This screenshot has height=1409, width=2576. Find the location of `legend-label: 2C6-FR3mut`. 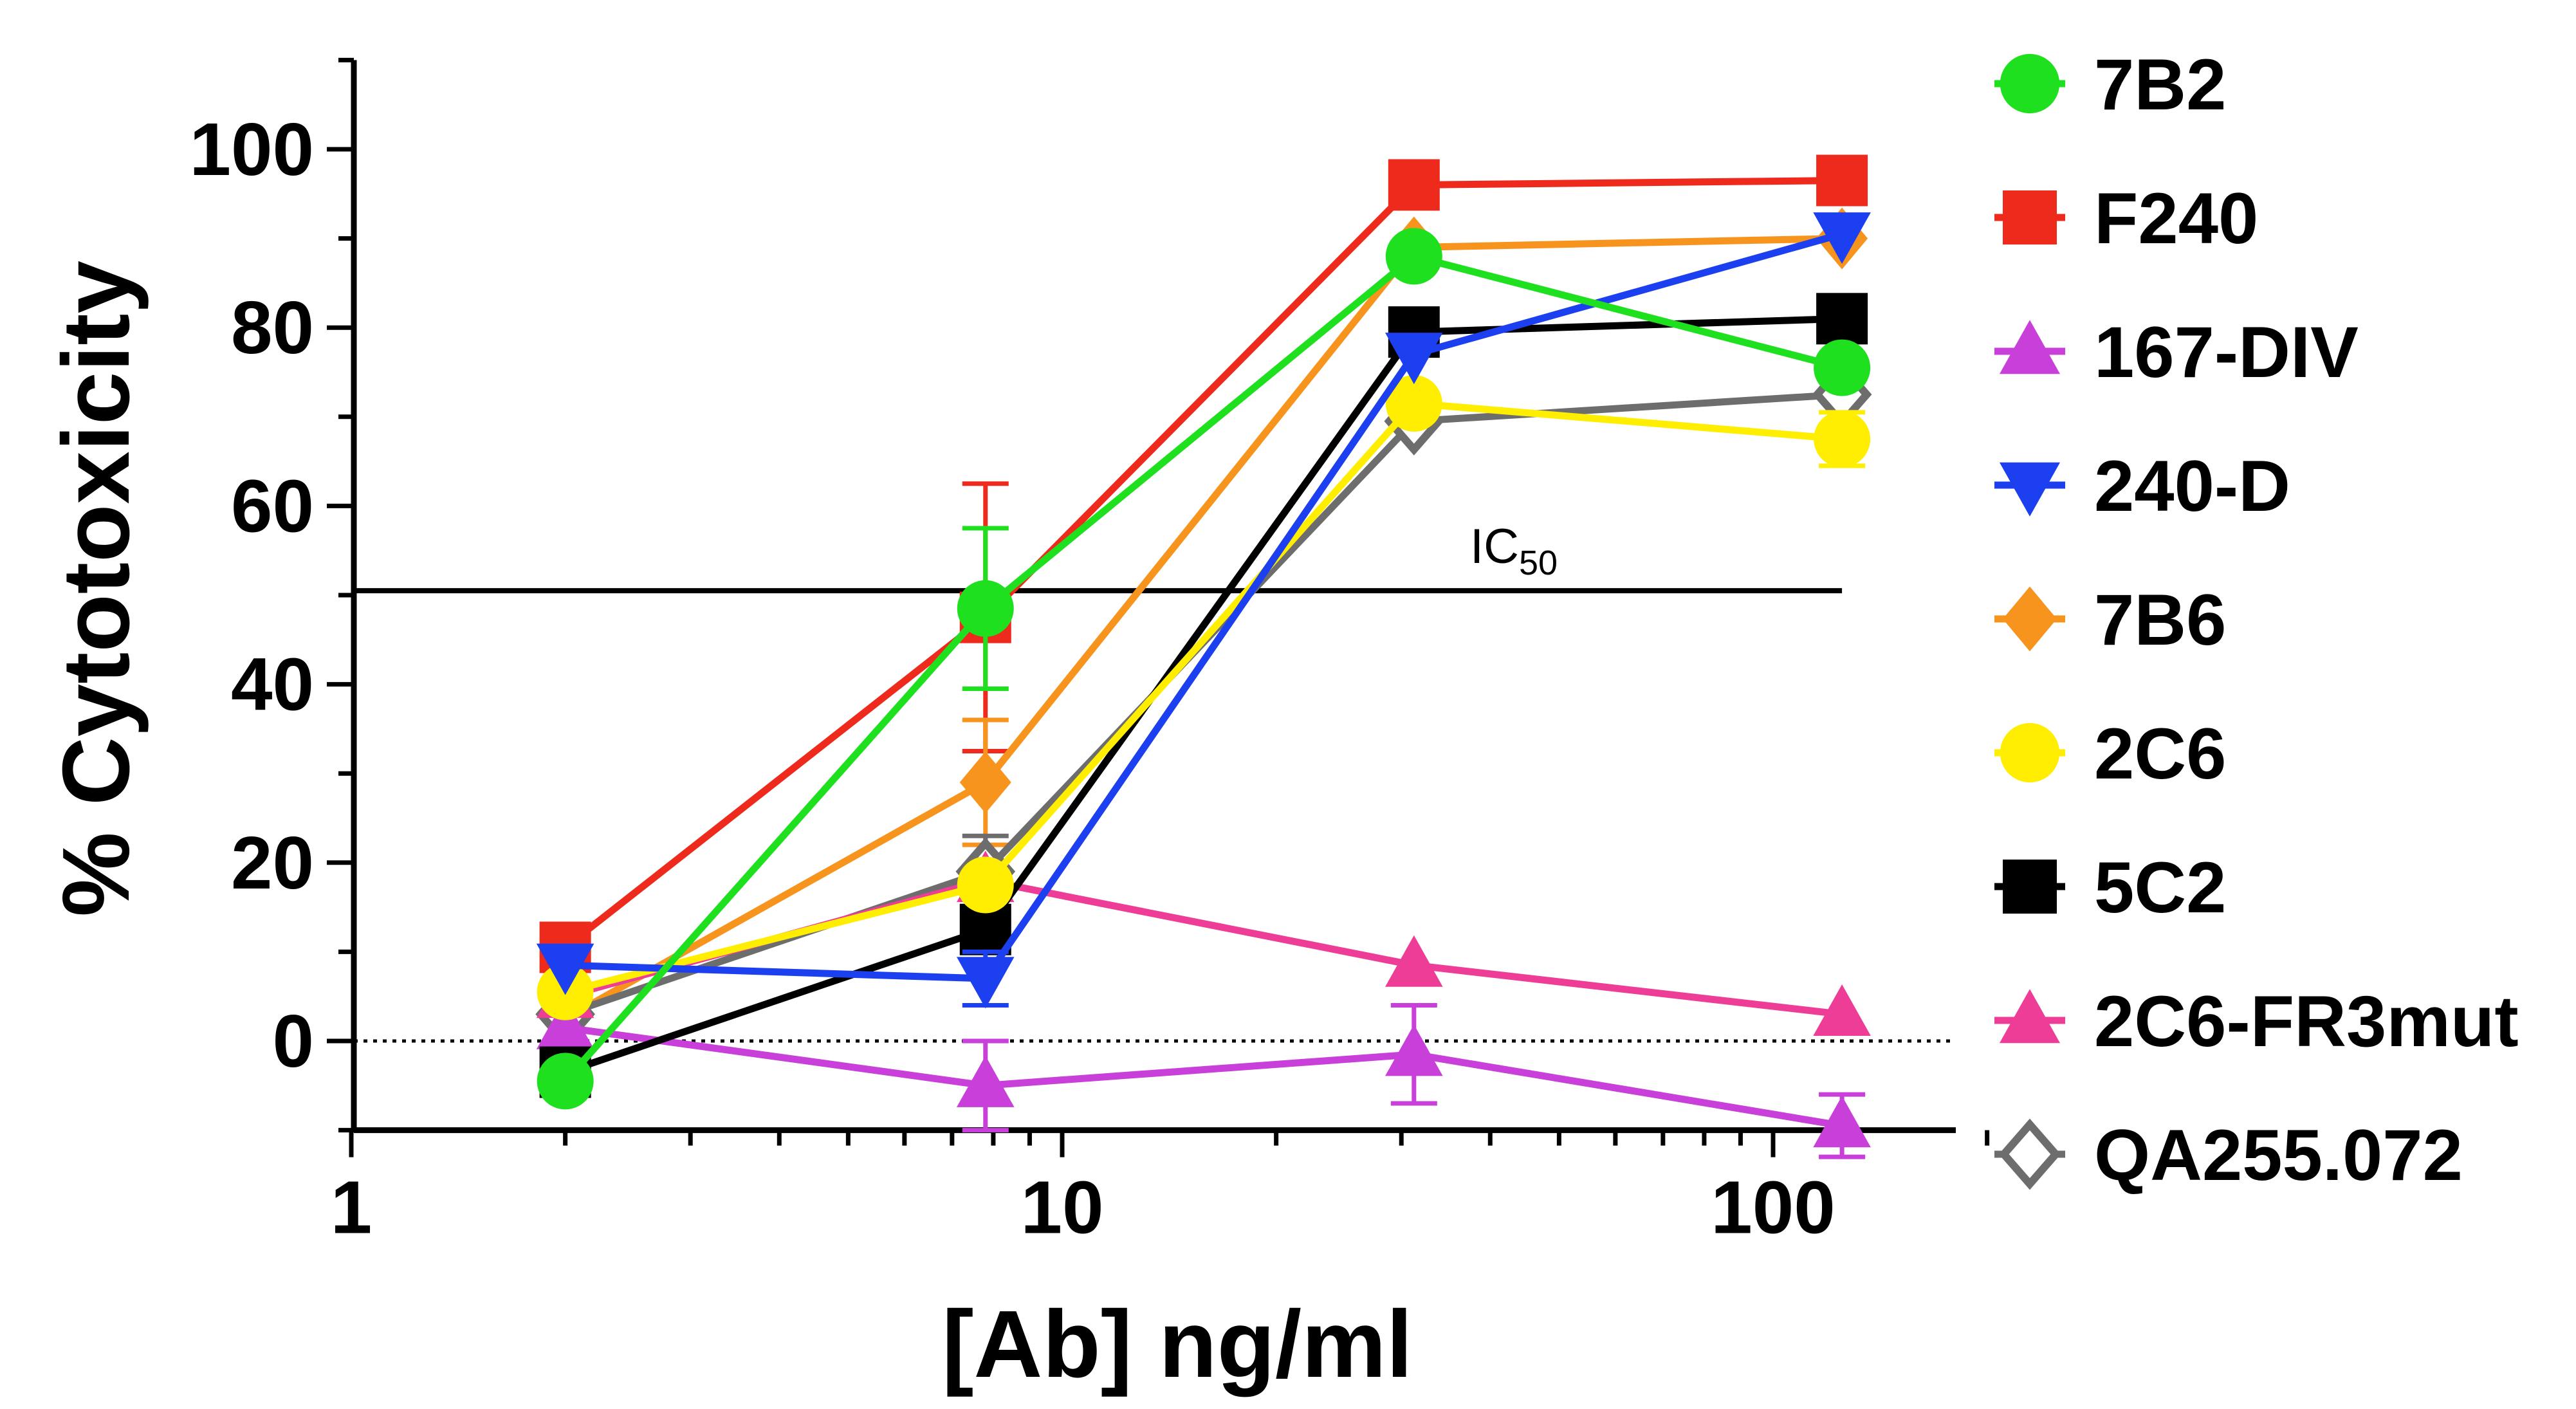

legend-label: 2C6-FR3mut is located at coordinates (2306, 1022).